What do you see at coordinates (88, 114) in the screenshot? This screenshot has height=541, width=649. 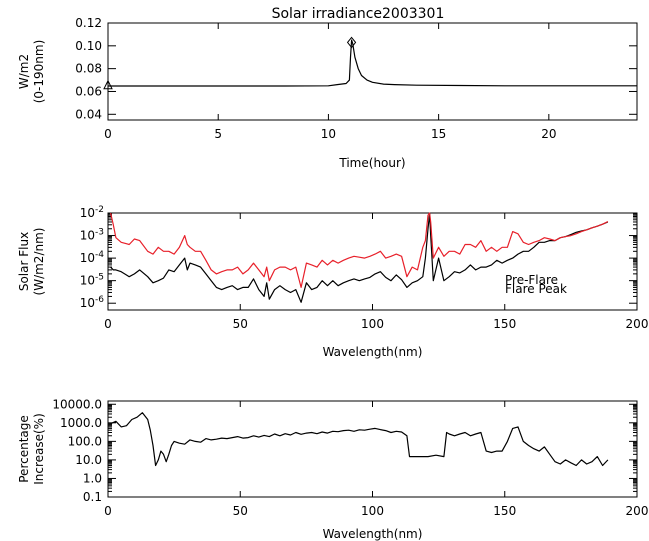 I see `y-tick-label: 0.04` at bounding box center [88, 114].